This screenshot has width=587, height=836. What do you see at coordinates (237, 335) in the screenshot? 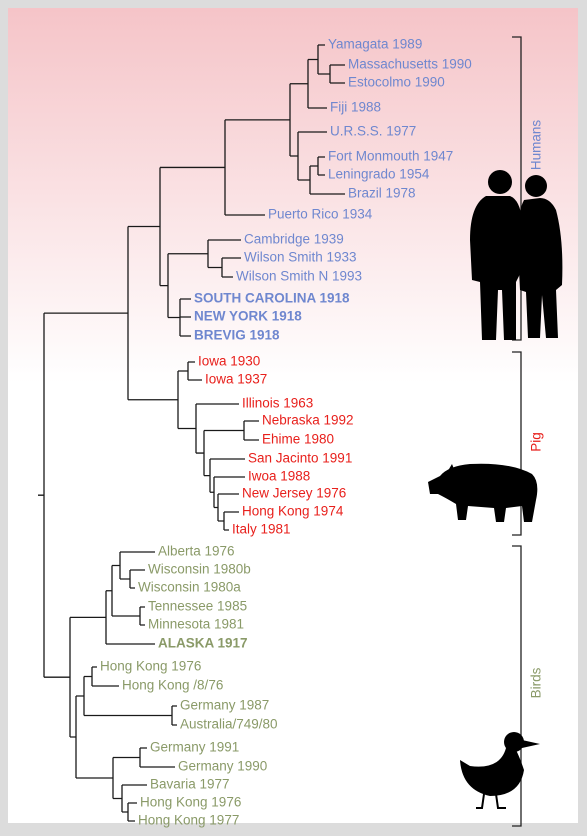
I see `leaf-label: BREVIG 1918` at bounding box center [237, 335].